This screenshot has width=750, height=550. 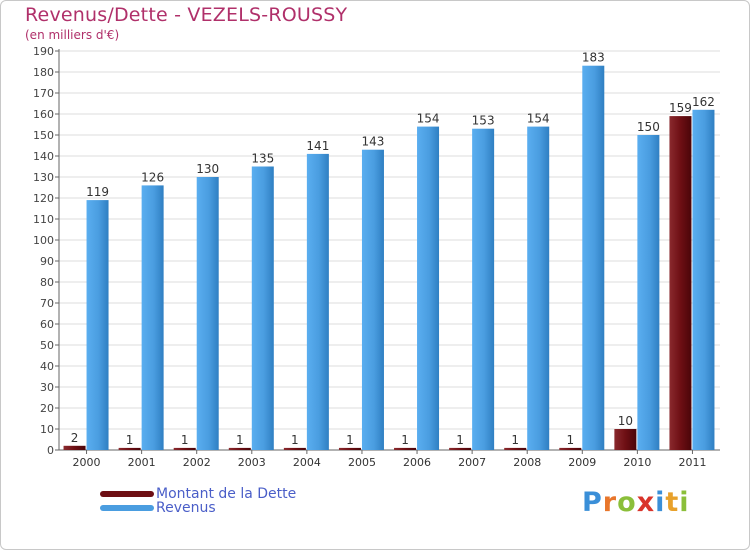 What do you see at coordinates (648, 127) in the screenshot?
I see `revenue-data-label: 150` at bounding box center [648, 127].